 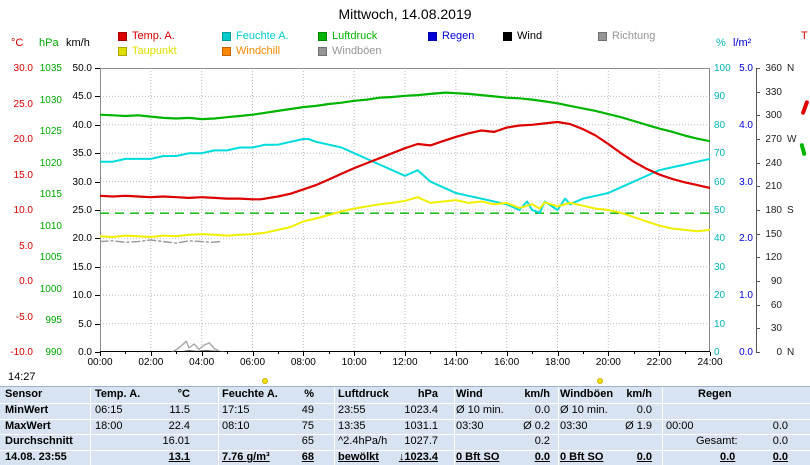 I want to click on table-cell: 13.1, so click(x=179, y=457).